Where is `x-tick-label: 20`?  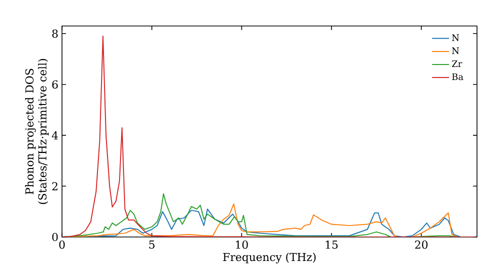 x-tick-label: 20 is located at coordinates (421, 244).